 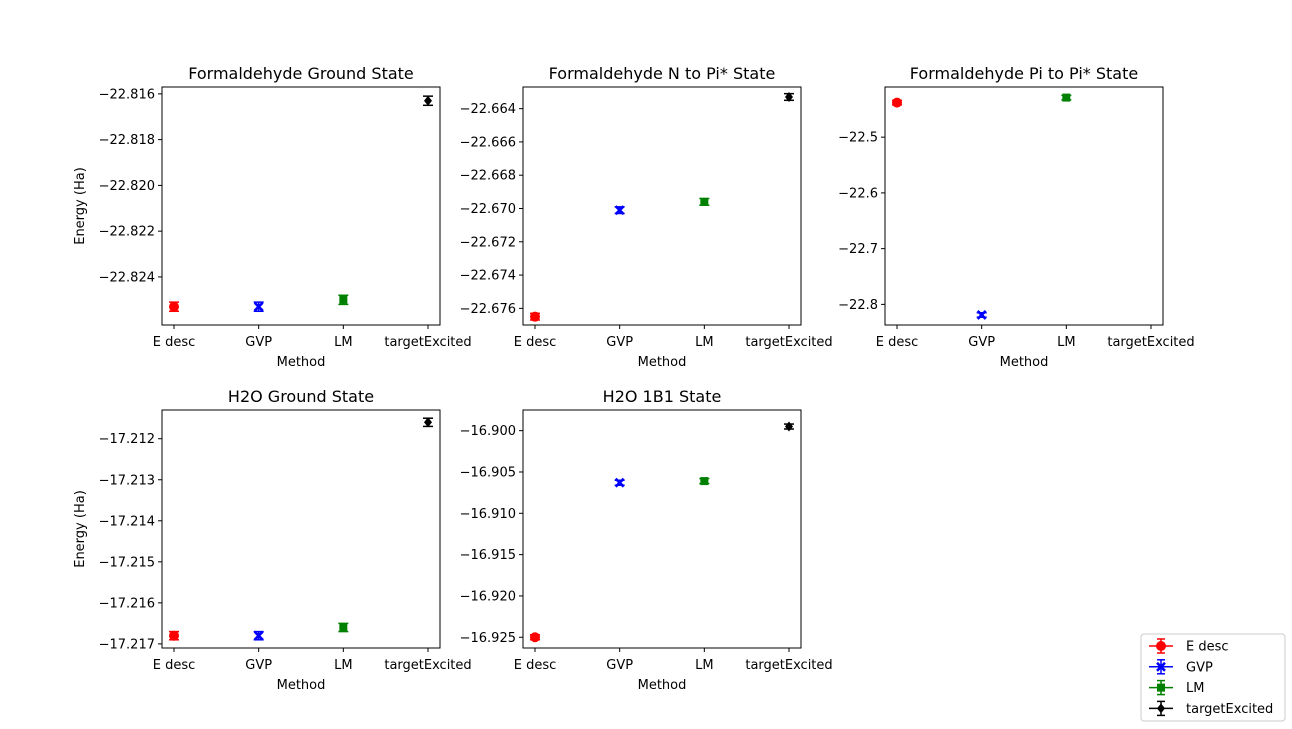 I want to click on chart-1-marker-targetexcited, so click(x=428, y=100).